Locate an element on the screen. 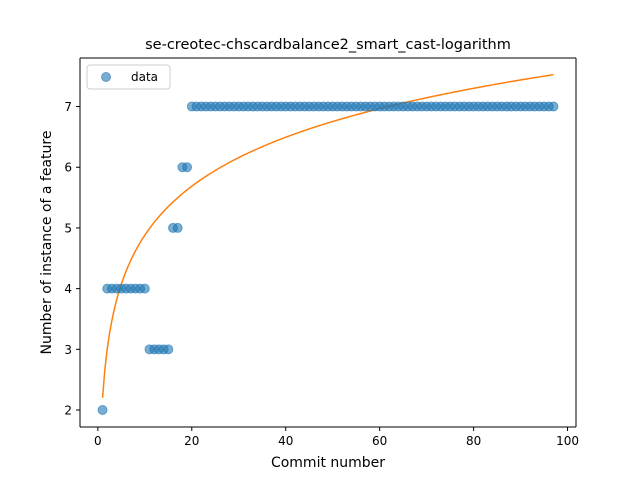 This screenshot has width=640, height=480. legend: data is located at coordinates (128, 77).